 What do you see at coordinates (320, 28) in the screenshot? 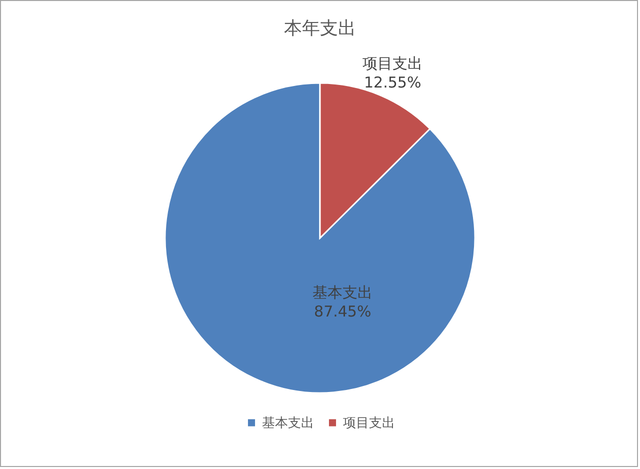
I see `chart-title: 本年支出` at bounding box center [320, 28].